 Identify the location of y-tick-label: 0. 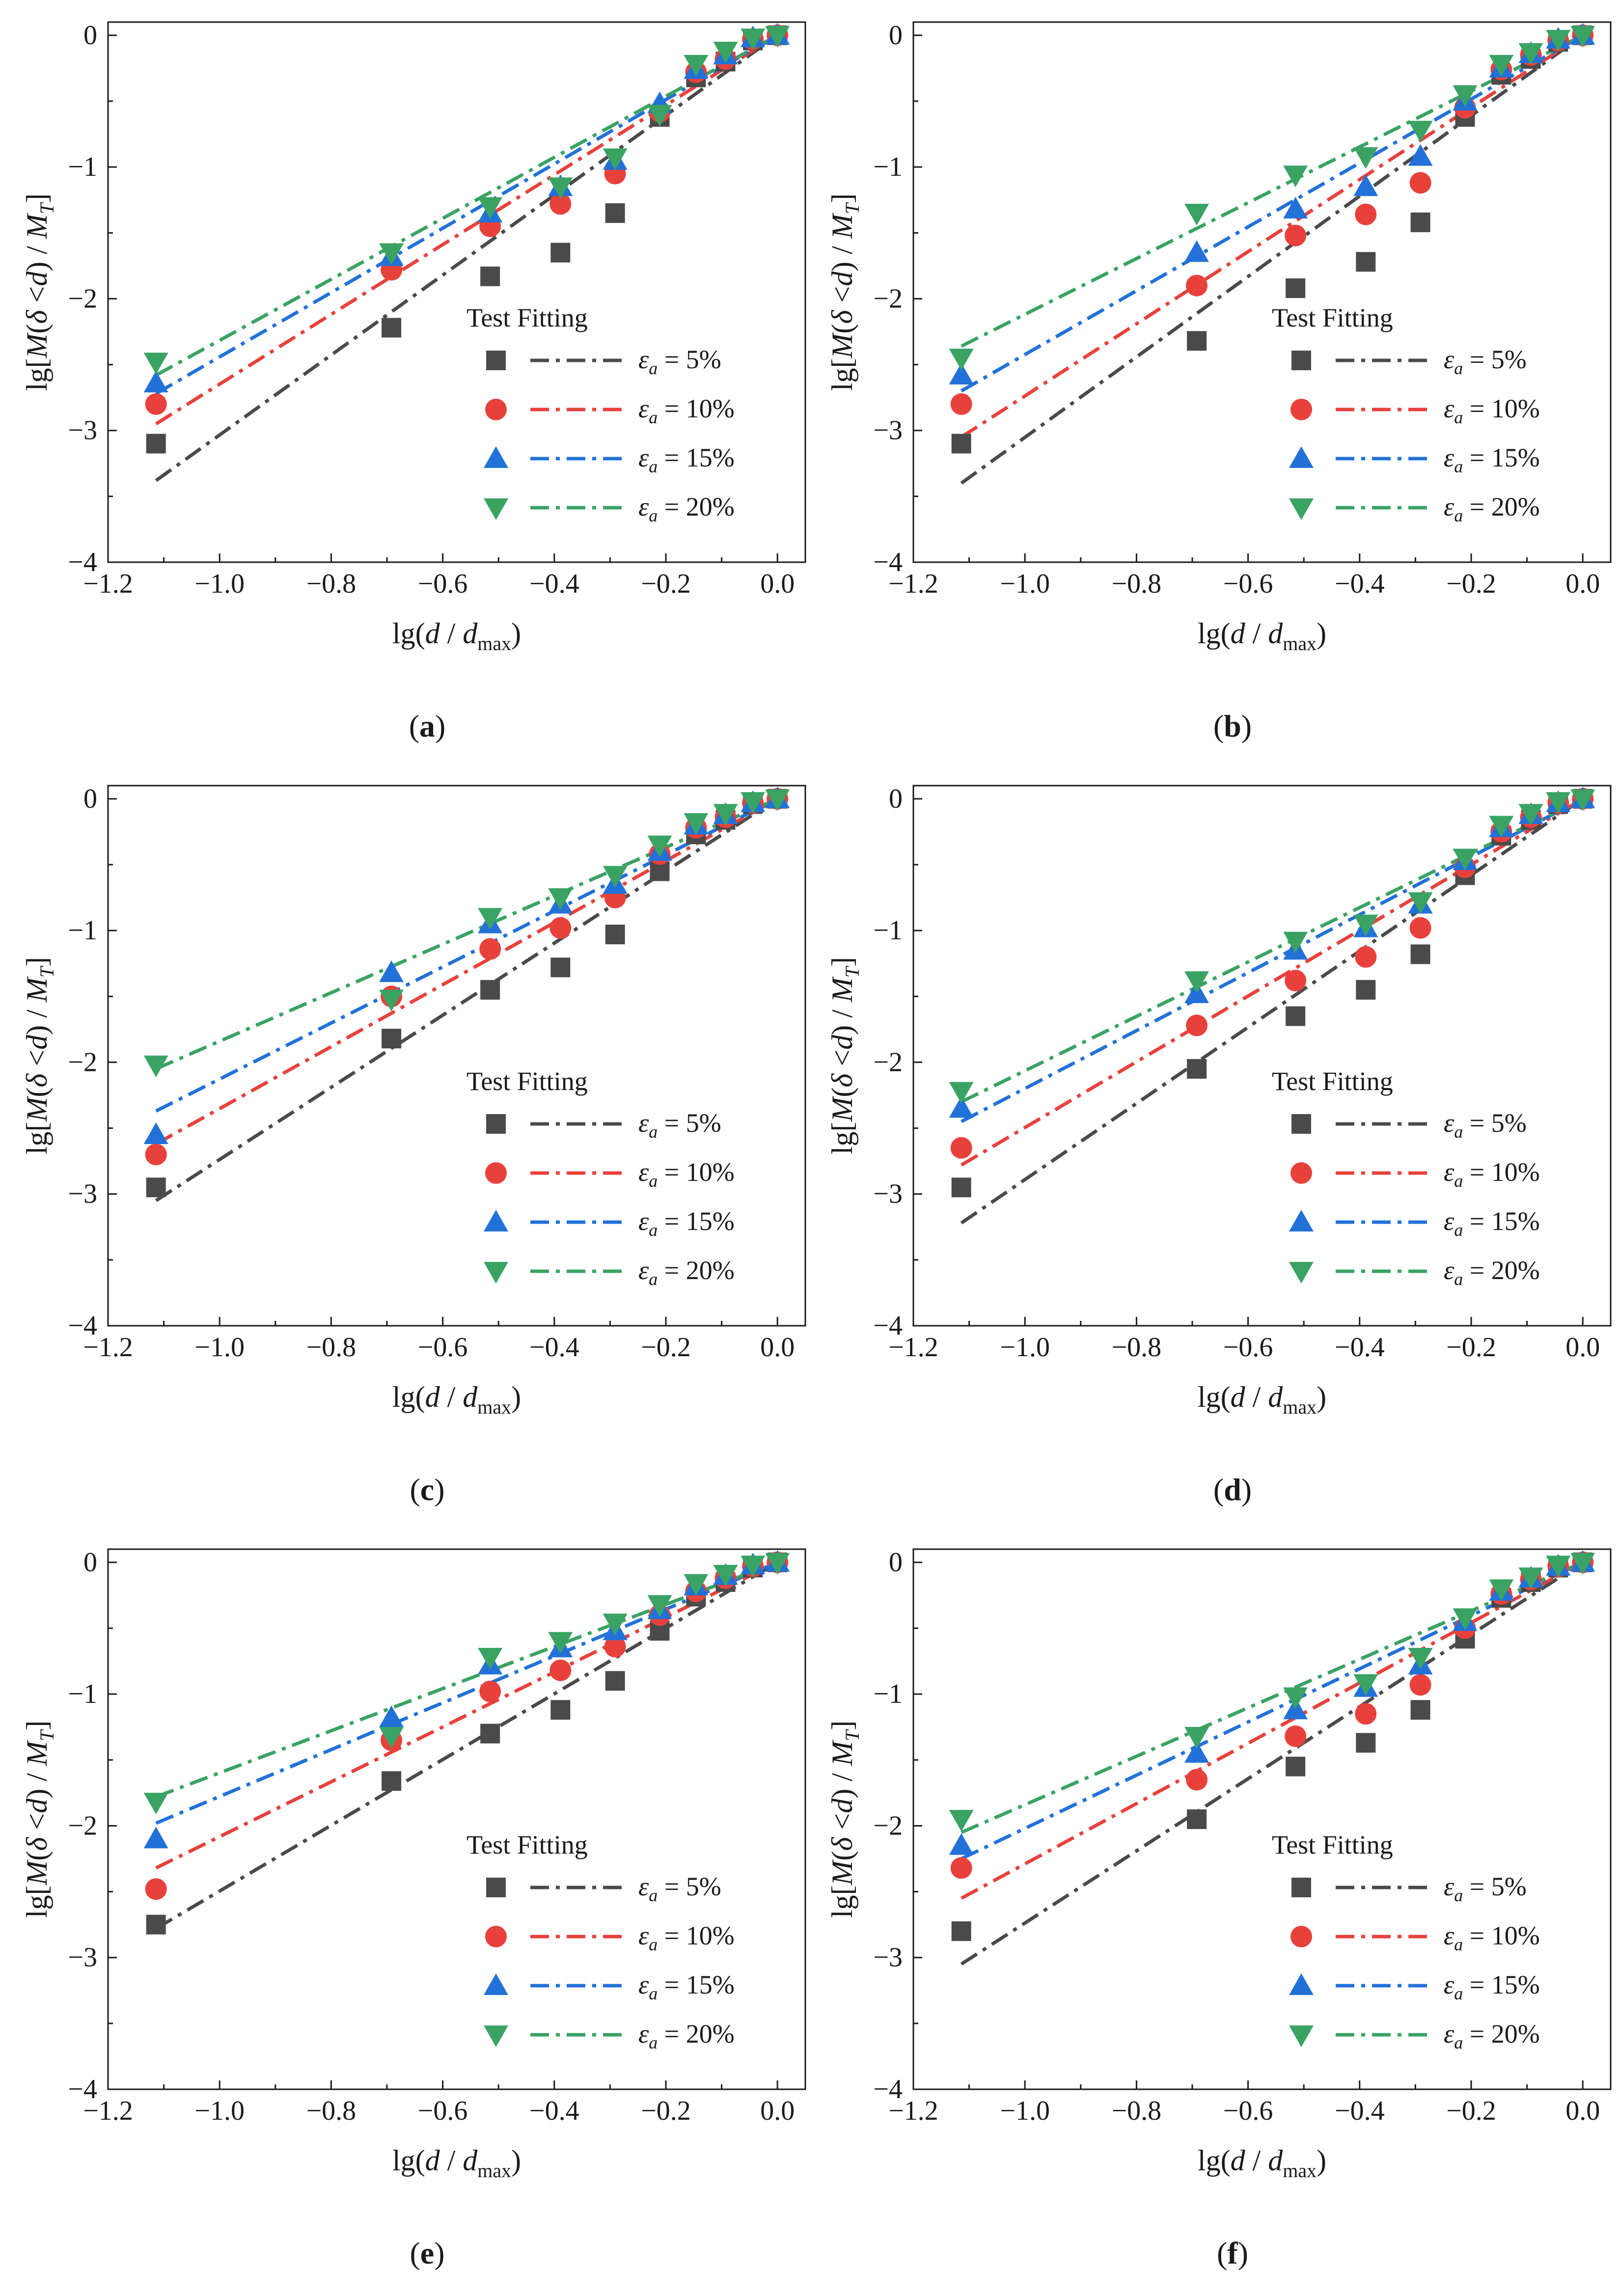
(896, 1562).